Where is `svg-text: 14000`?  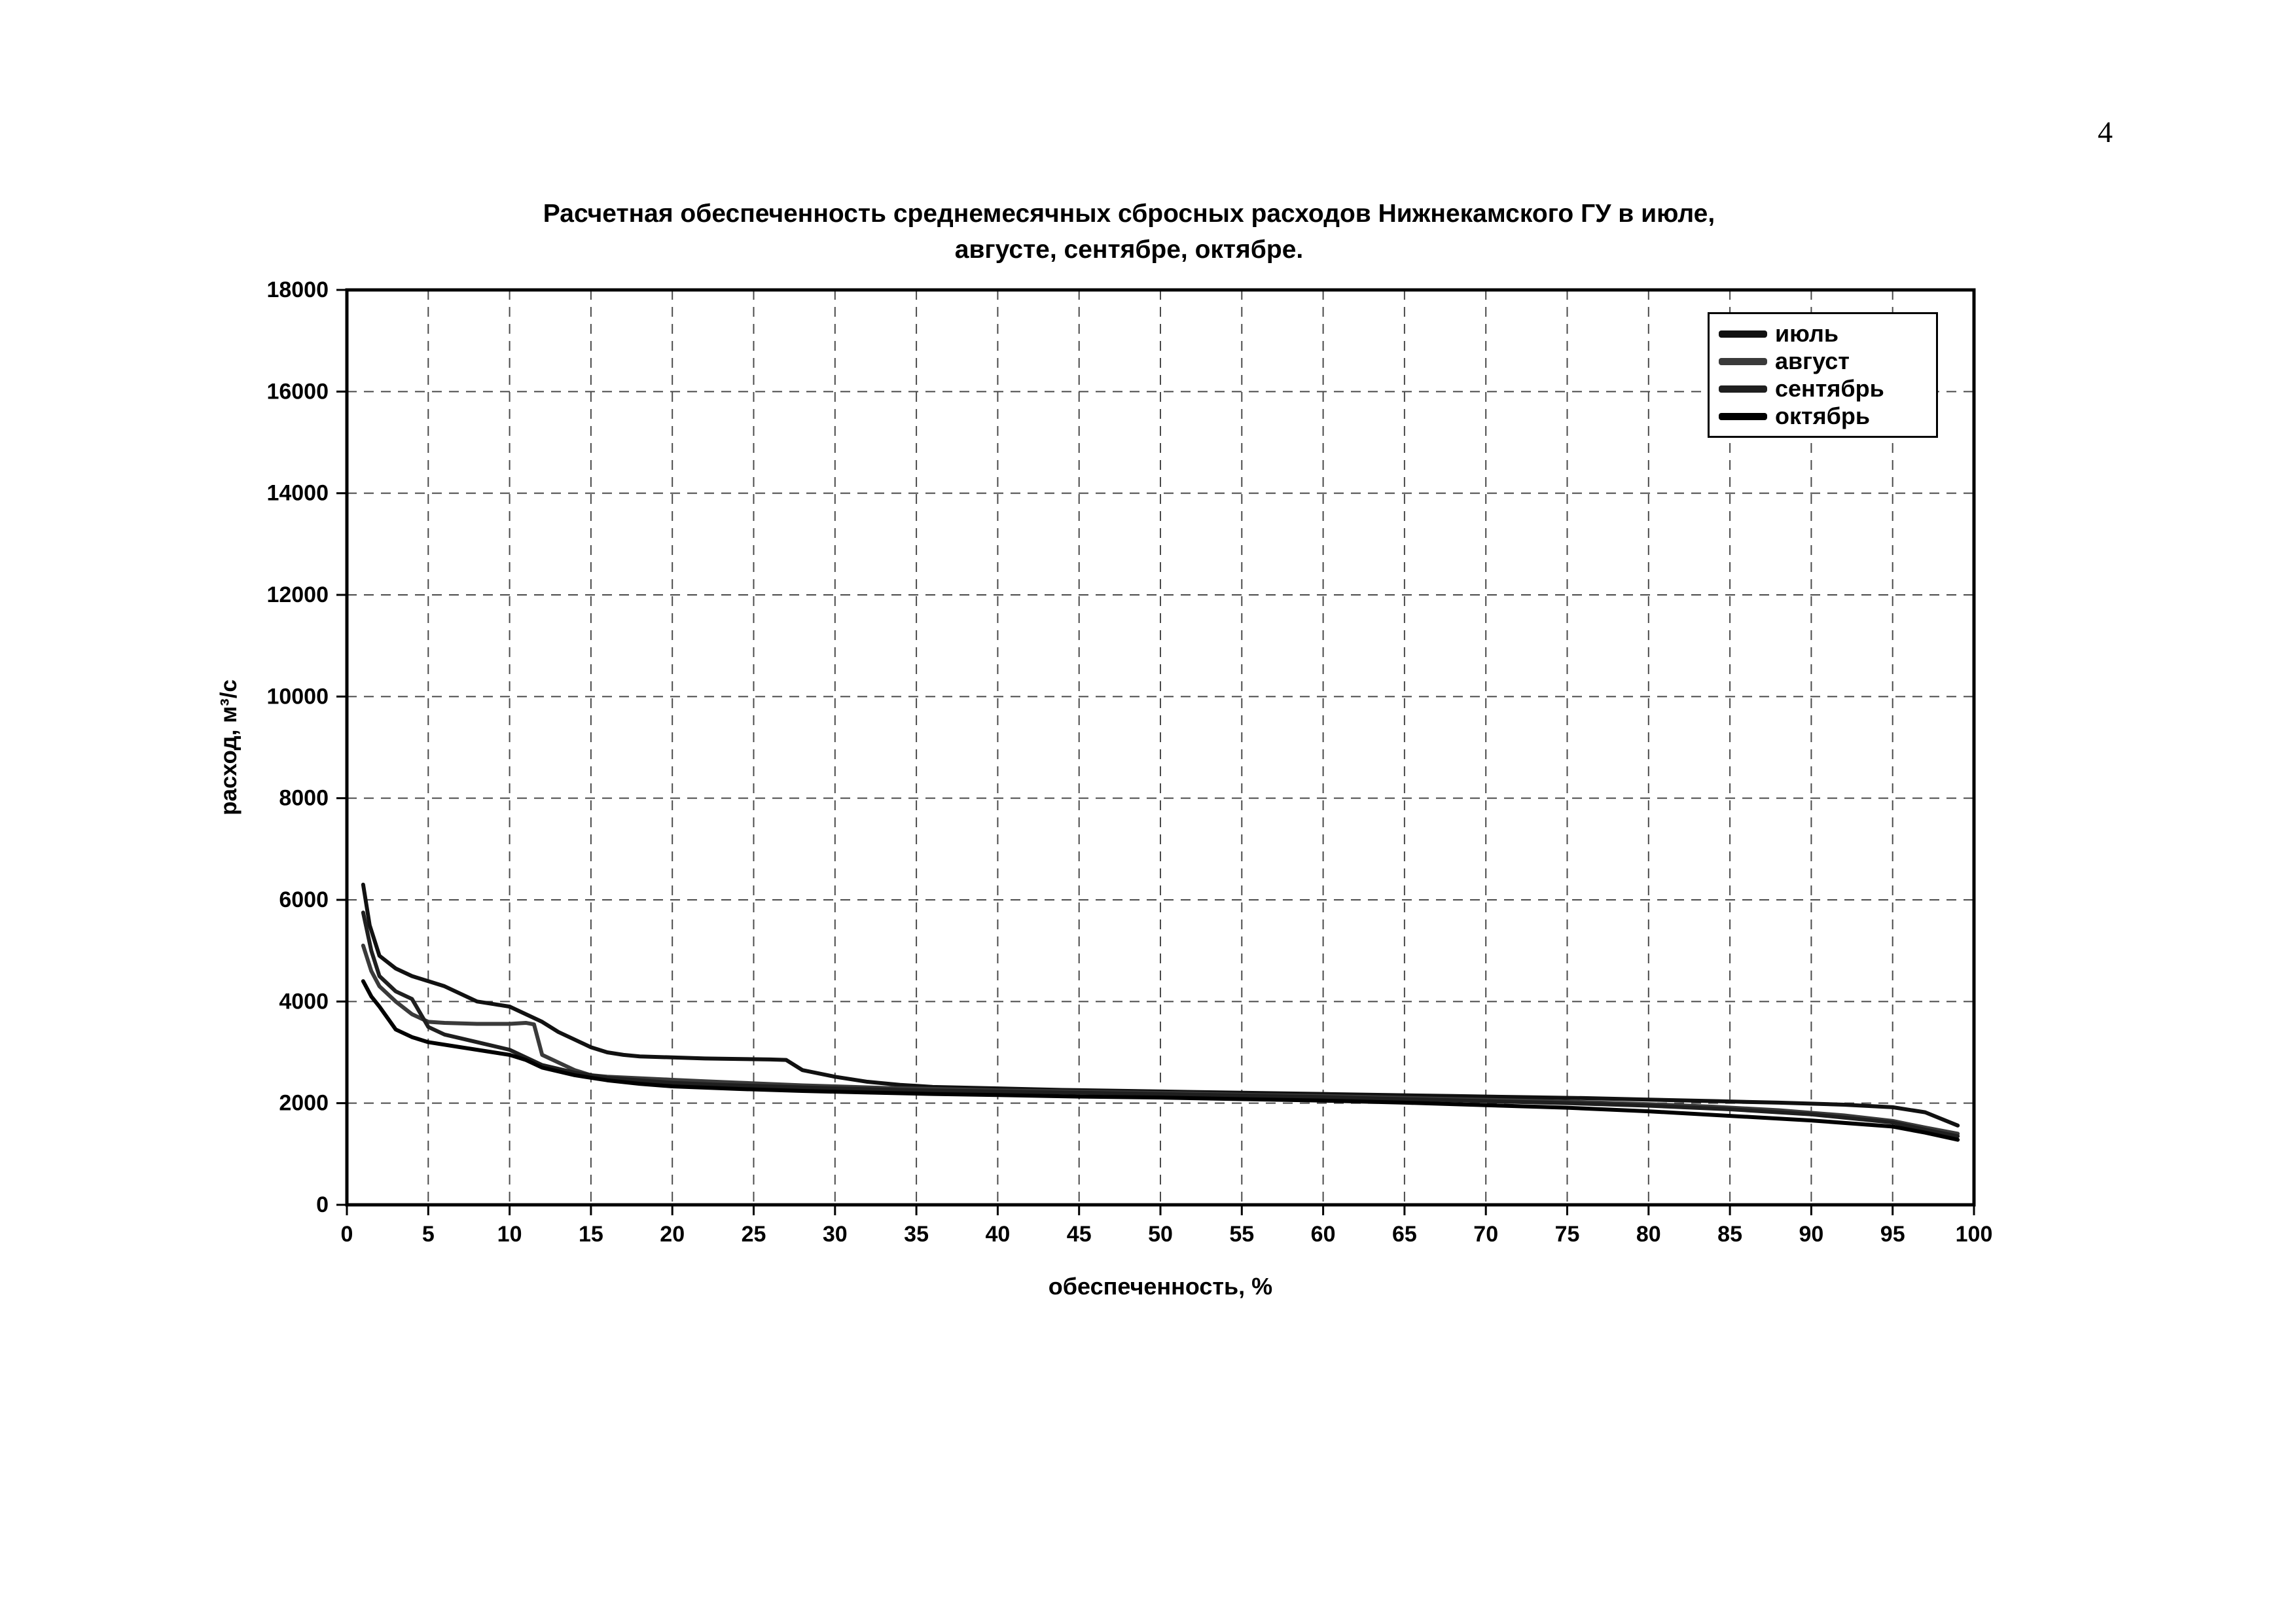 svg-text: 14000 is located at coordinates (297, 494).